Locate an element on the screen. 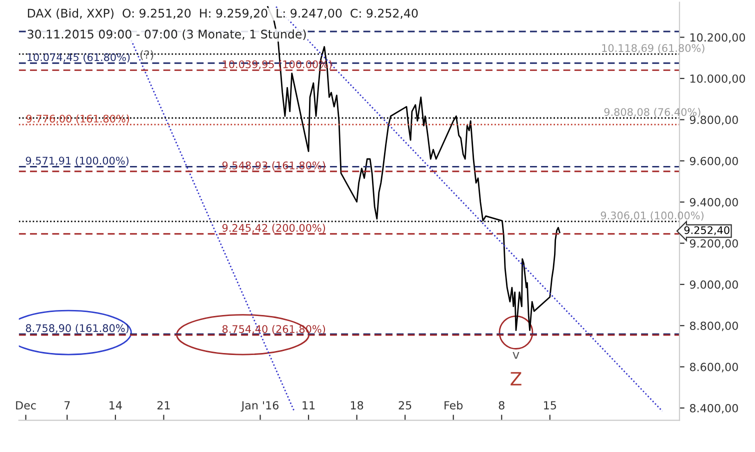  annotation: DAX (Bid, XXP) O: 9.251,20 H: 9.259,20 L: 9.247,00 C: 9.252,40 is located at coordinates (223, 14).